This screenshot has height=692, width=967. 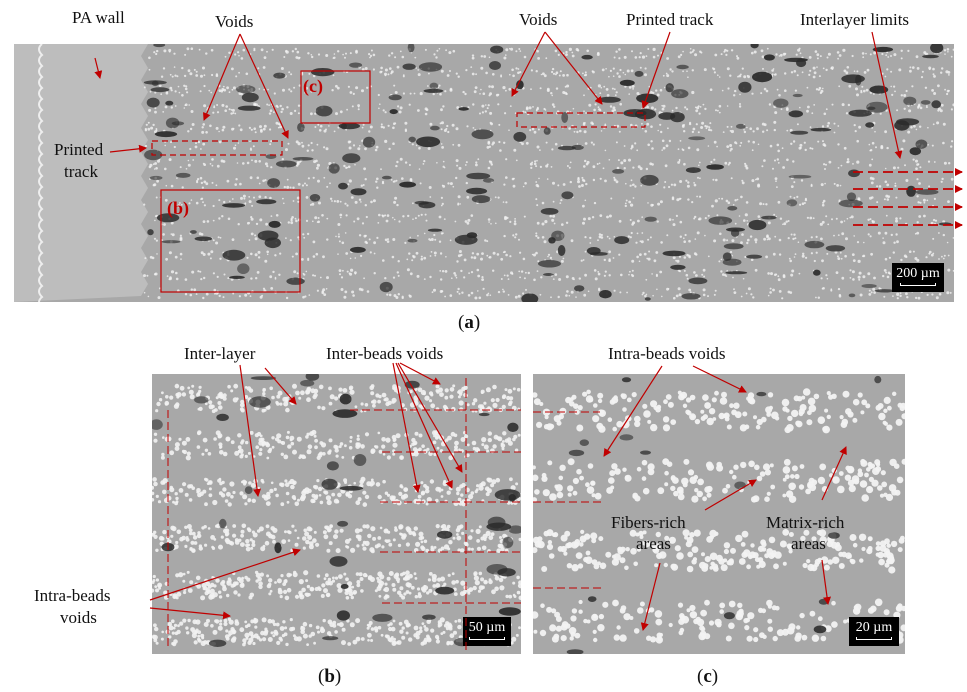 What do you see at coordinates (528, 64) in the screenshot?
I see `arrow-voids-2a` at bounding box center [528, 64].